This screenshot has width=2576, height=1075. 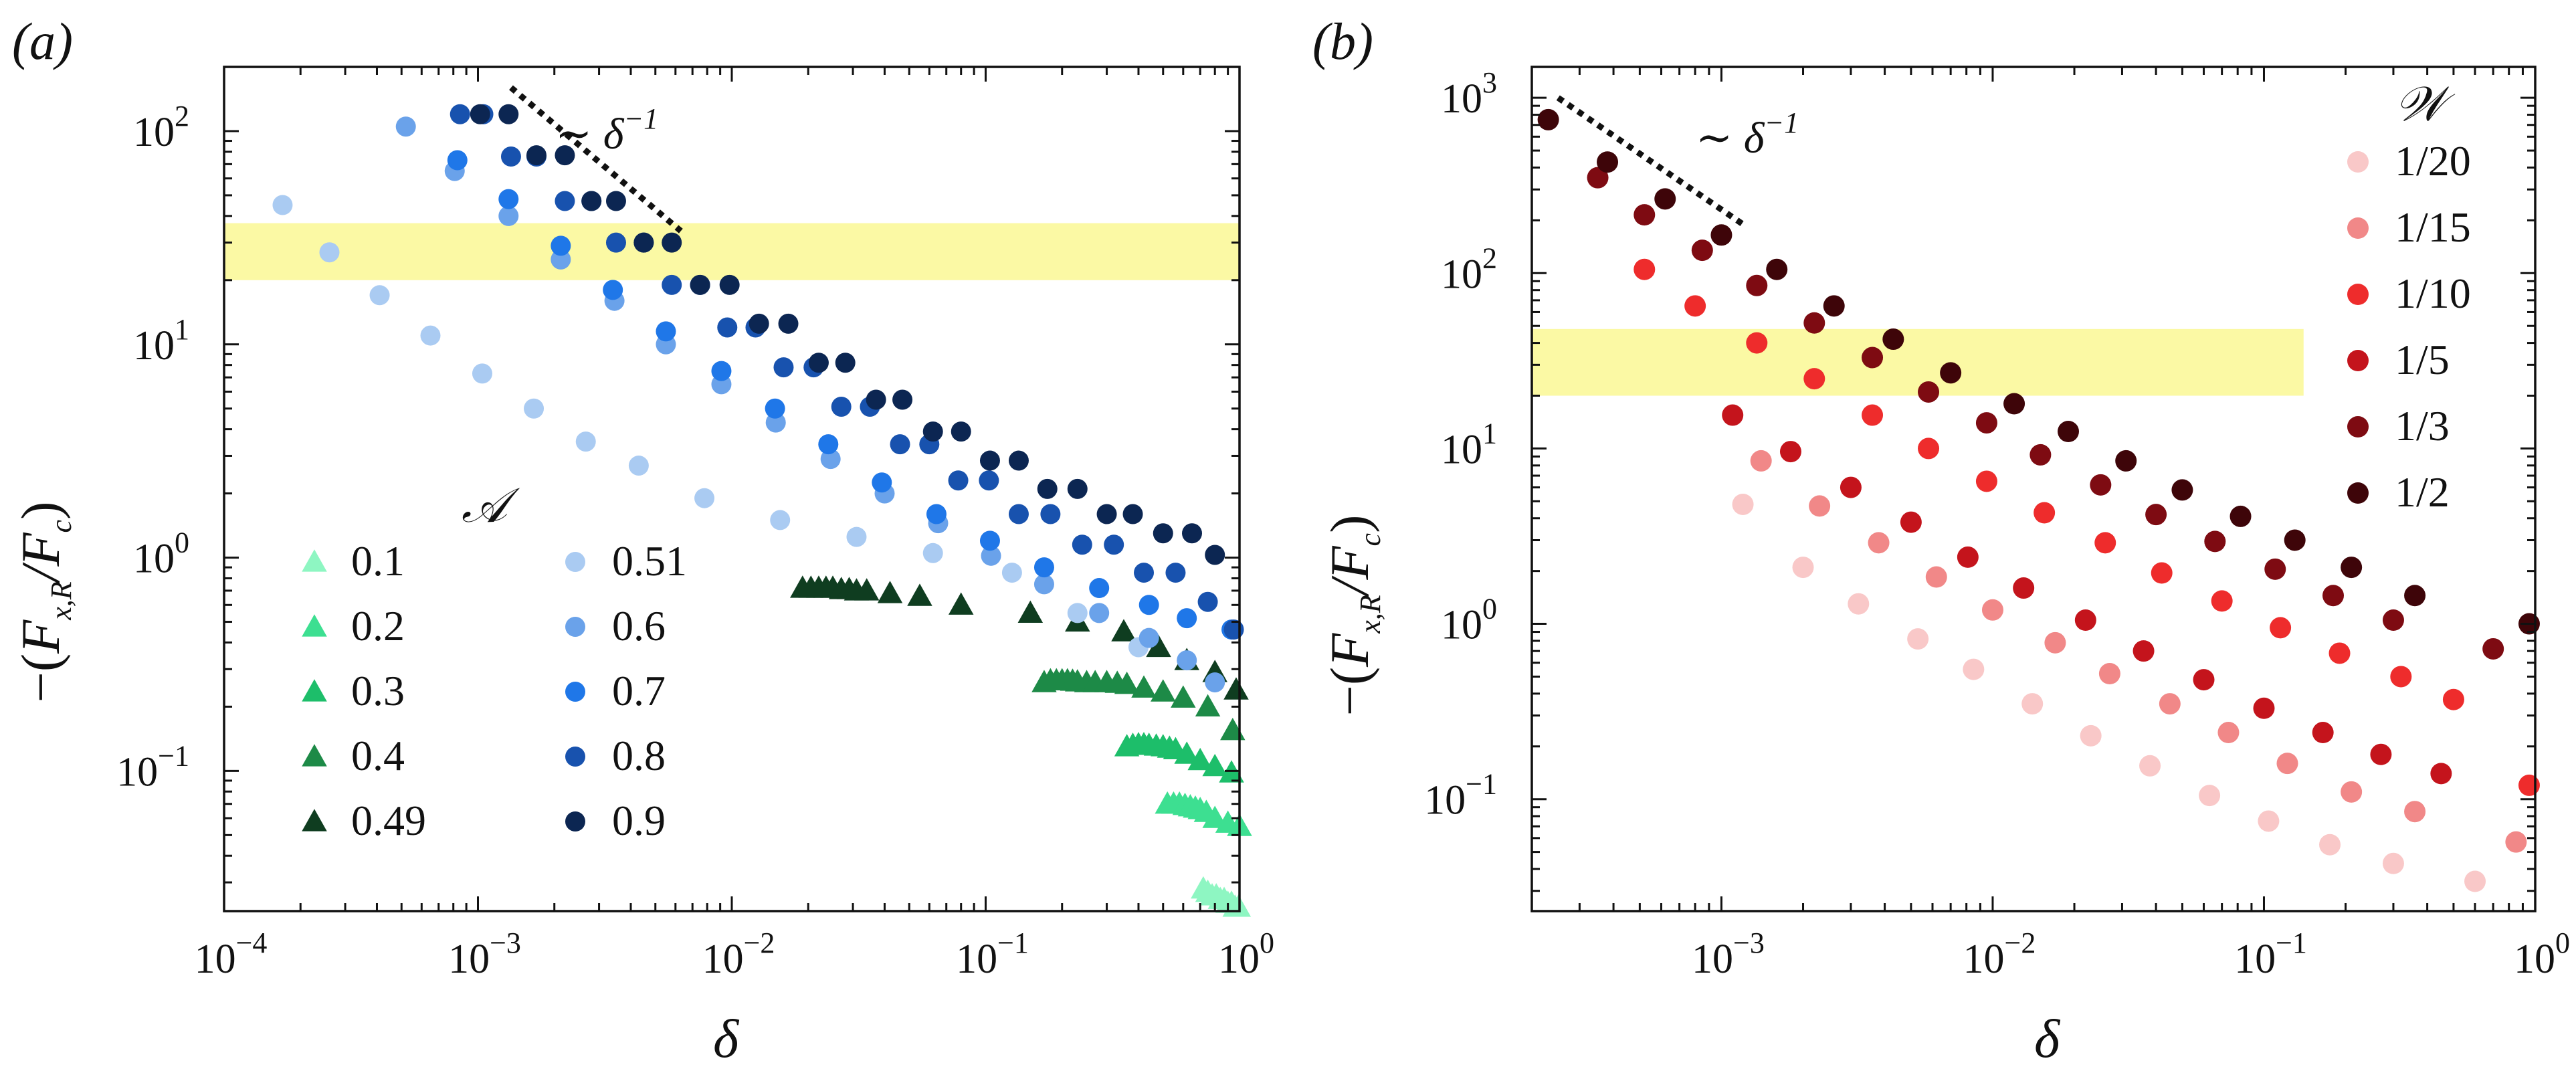 What do you see at coordinates (2433, 227) in the screenshot?
I see `legend-label: 1/15` at bounding box center [2433, 227].